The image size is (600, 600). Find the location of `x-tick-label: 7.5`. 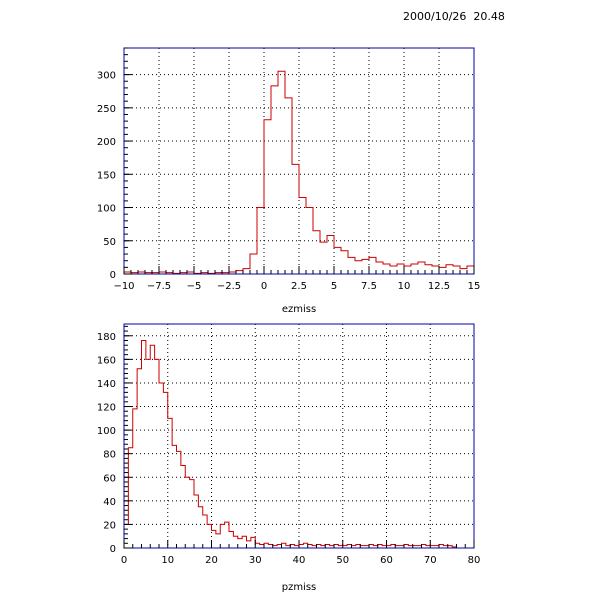

x-tick-label: 7.5 is located at coordinates (369, 286).